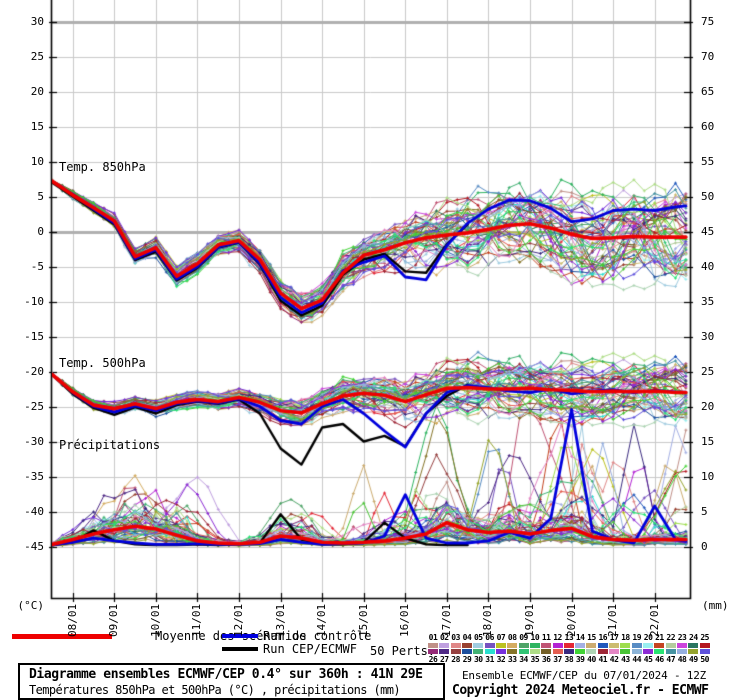  Describe the element at coordinates (34, 441) in the screenshot. I see `y-left-tick-label: -30` at that location.